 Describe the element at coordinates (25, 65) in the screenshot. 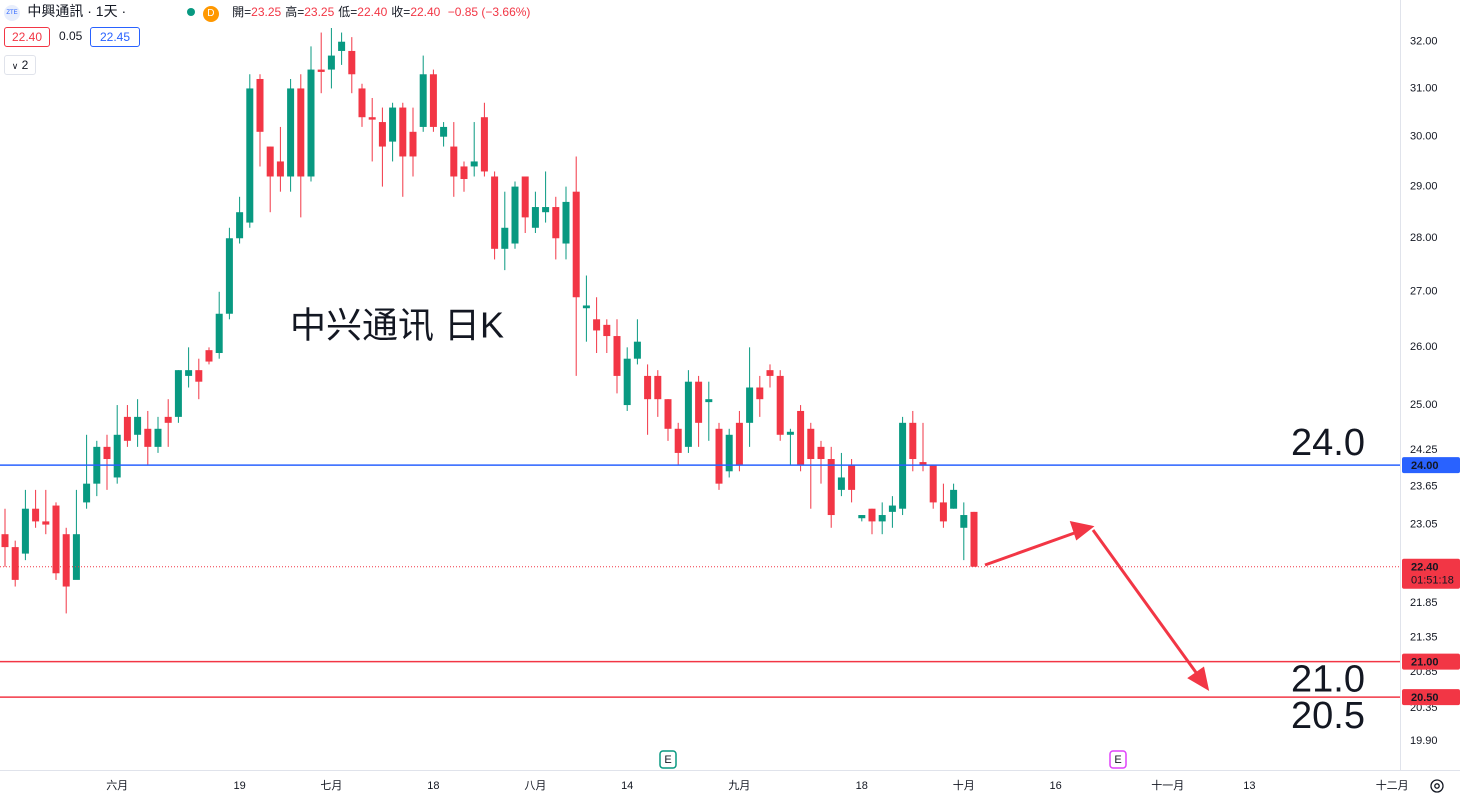

I see `indicator-count: 2` at that location.